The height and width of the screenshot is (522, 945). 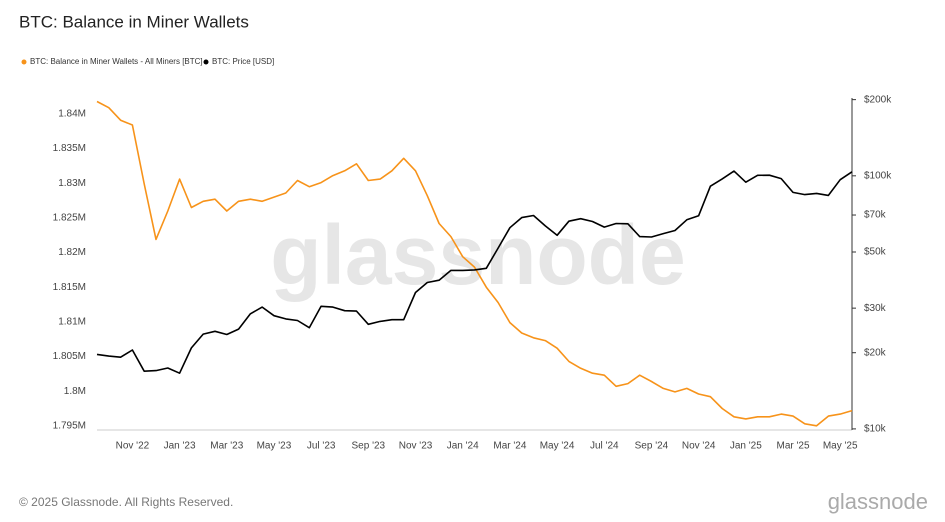 I want to click on y-tick-label: 1.81M, so click(x=72, y=322).